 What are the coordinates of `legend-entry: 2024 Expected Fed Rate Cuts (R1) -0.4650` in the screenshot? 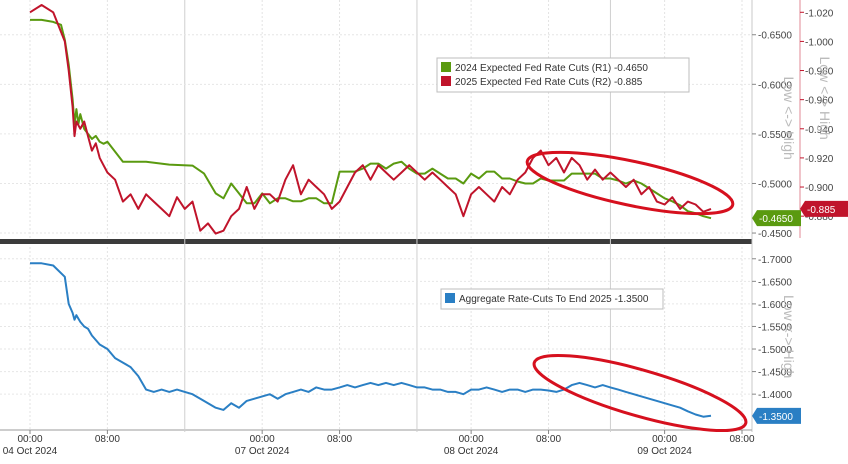 It's located at (551, 68).